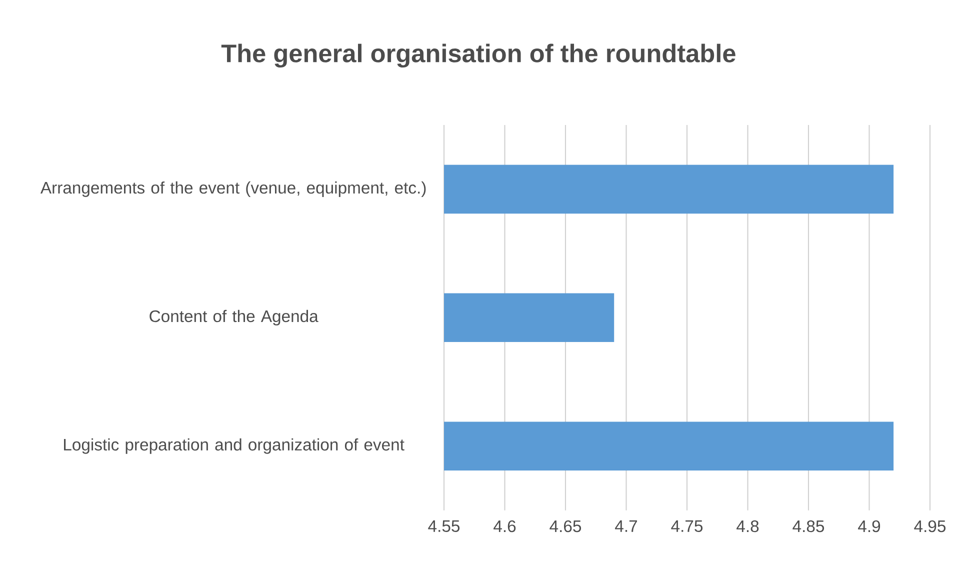  What do you see at coordinates (234, 318) in the screenshot?
I see `y-tick-label: Content of the Agenda` at bounding box center [234, 318].